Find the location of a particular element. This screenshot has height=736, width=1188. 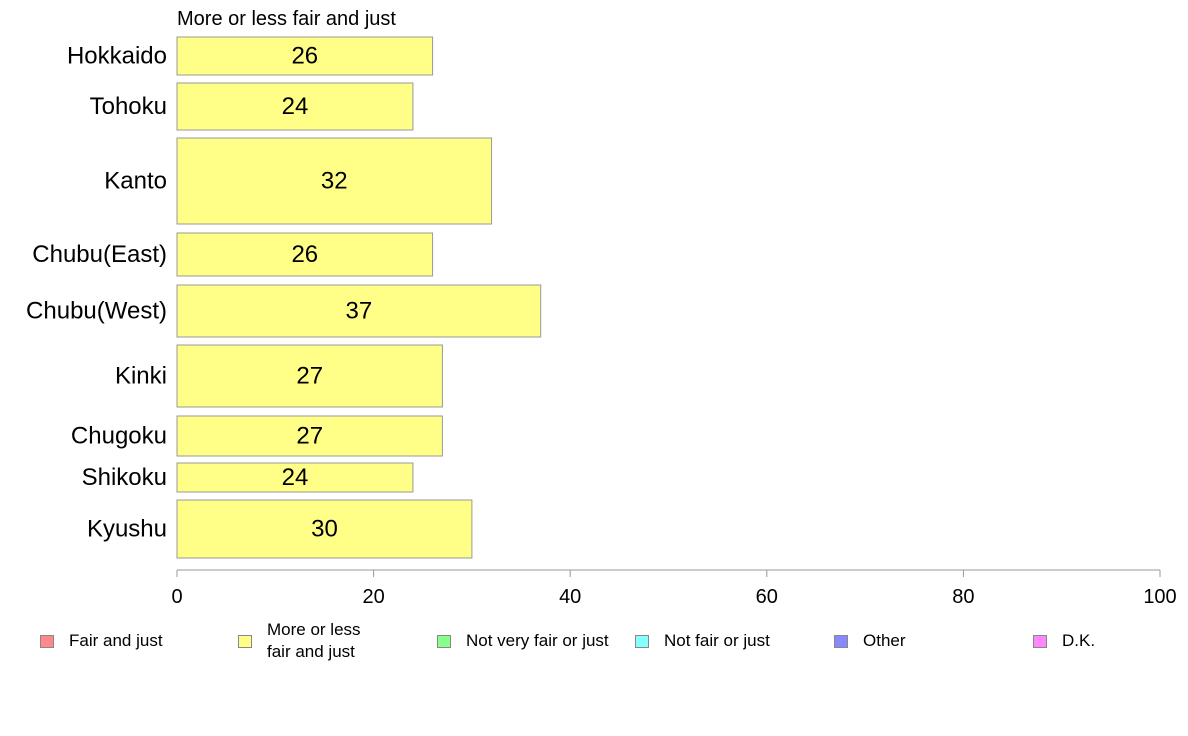

bar-chubu-east is located at coordinates (305, 254).